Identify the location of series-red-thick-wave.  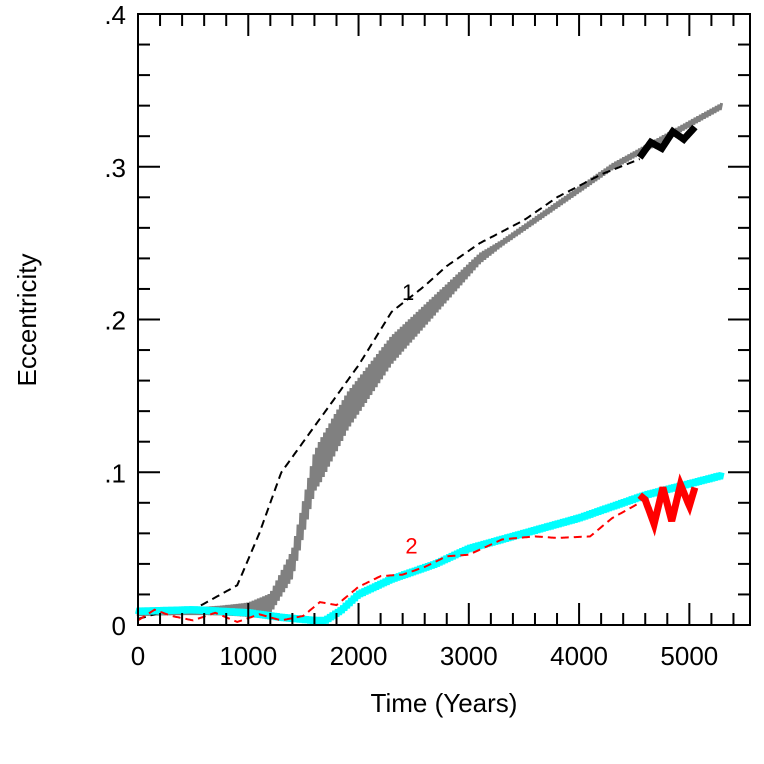
(668, 505).